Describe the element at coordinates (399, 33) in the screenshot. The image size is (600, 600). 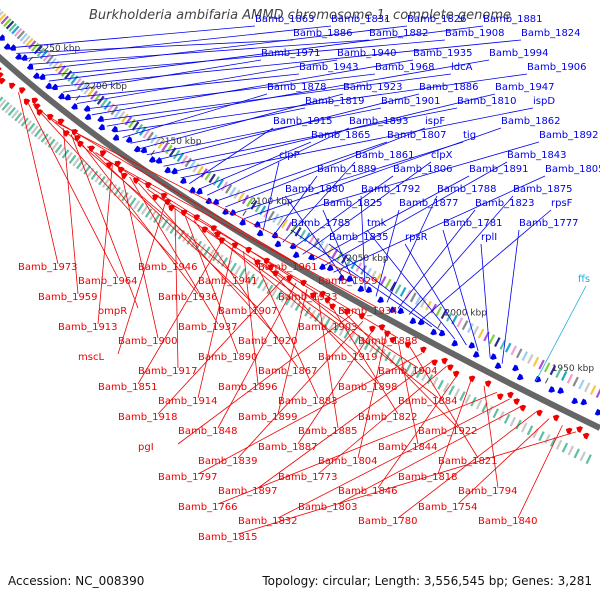
I see `forward-gene-label: Bamb_1882` at that location.